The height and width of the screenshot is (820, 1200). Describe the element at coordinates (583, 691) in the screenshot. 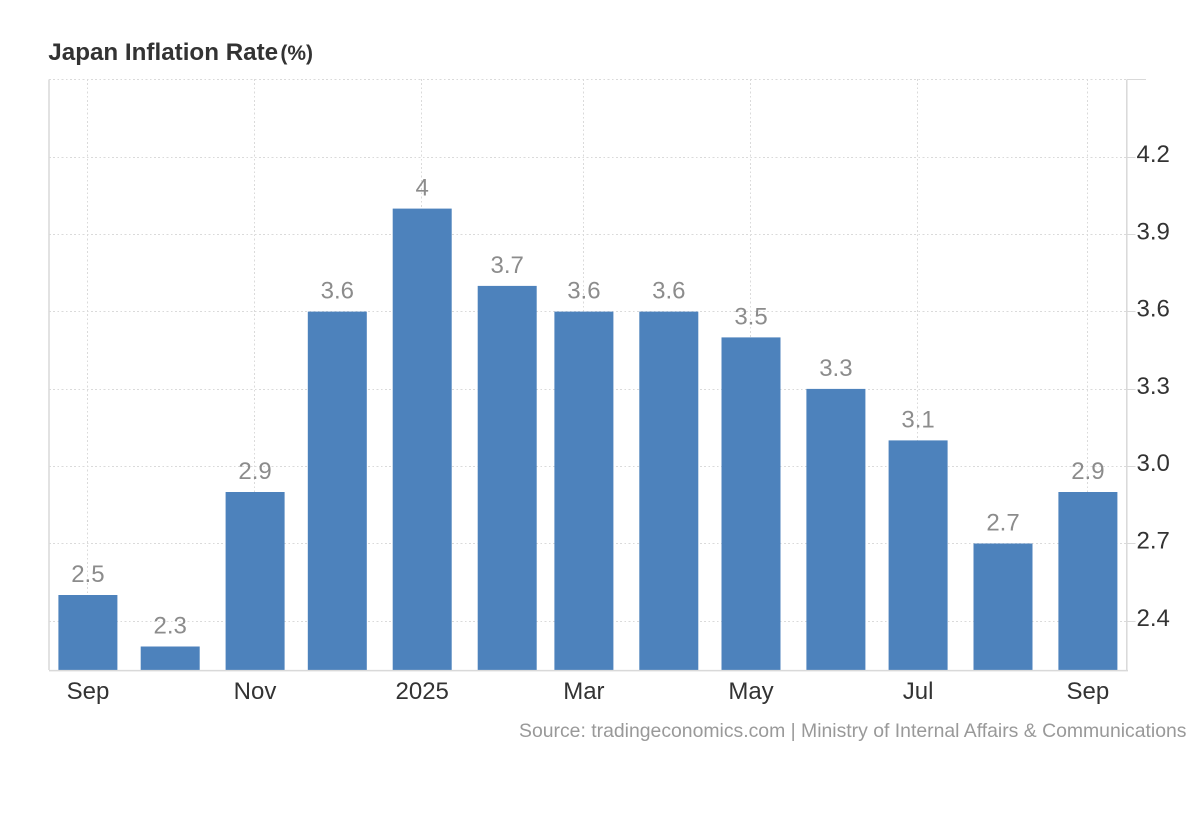

I see `svg-text: Mar` at that location.